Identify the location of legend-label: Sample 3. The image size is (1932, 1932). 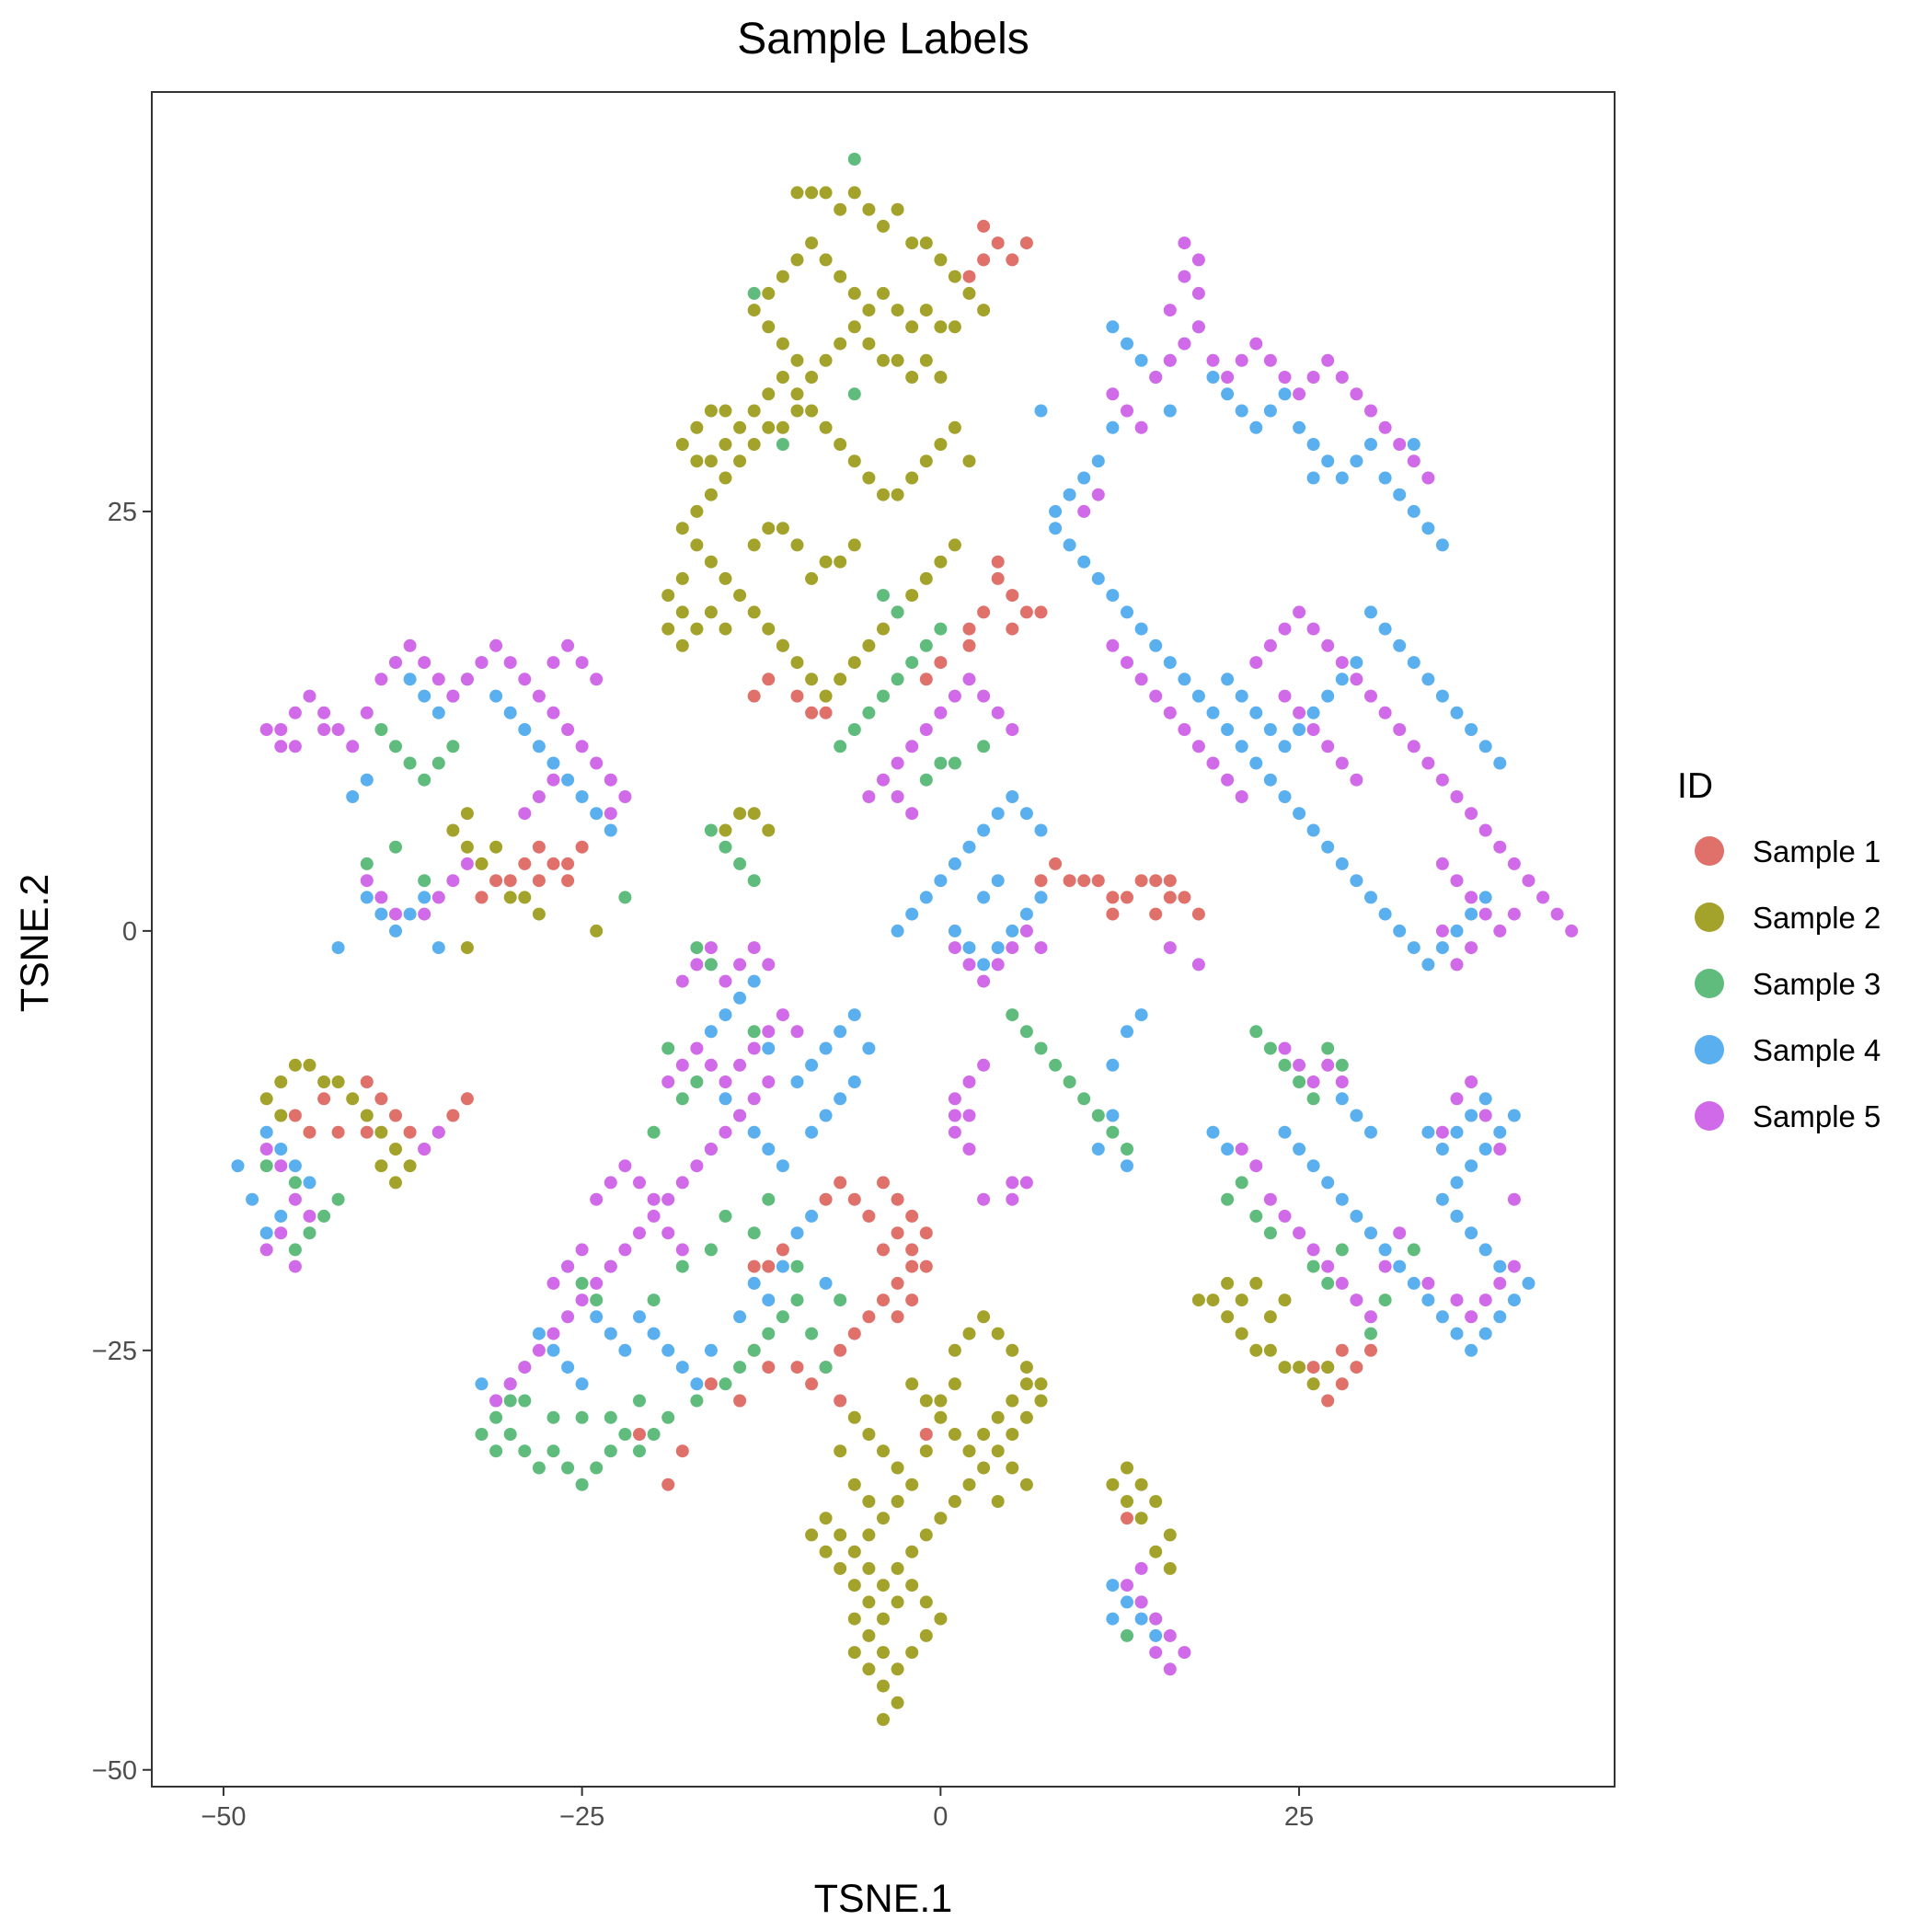
(1816, 984).